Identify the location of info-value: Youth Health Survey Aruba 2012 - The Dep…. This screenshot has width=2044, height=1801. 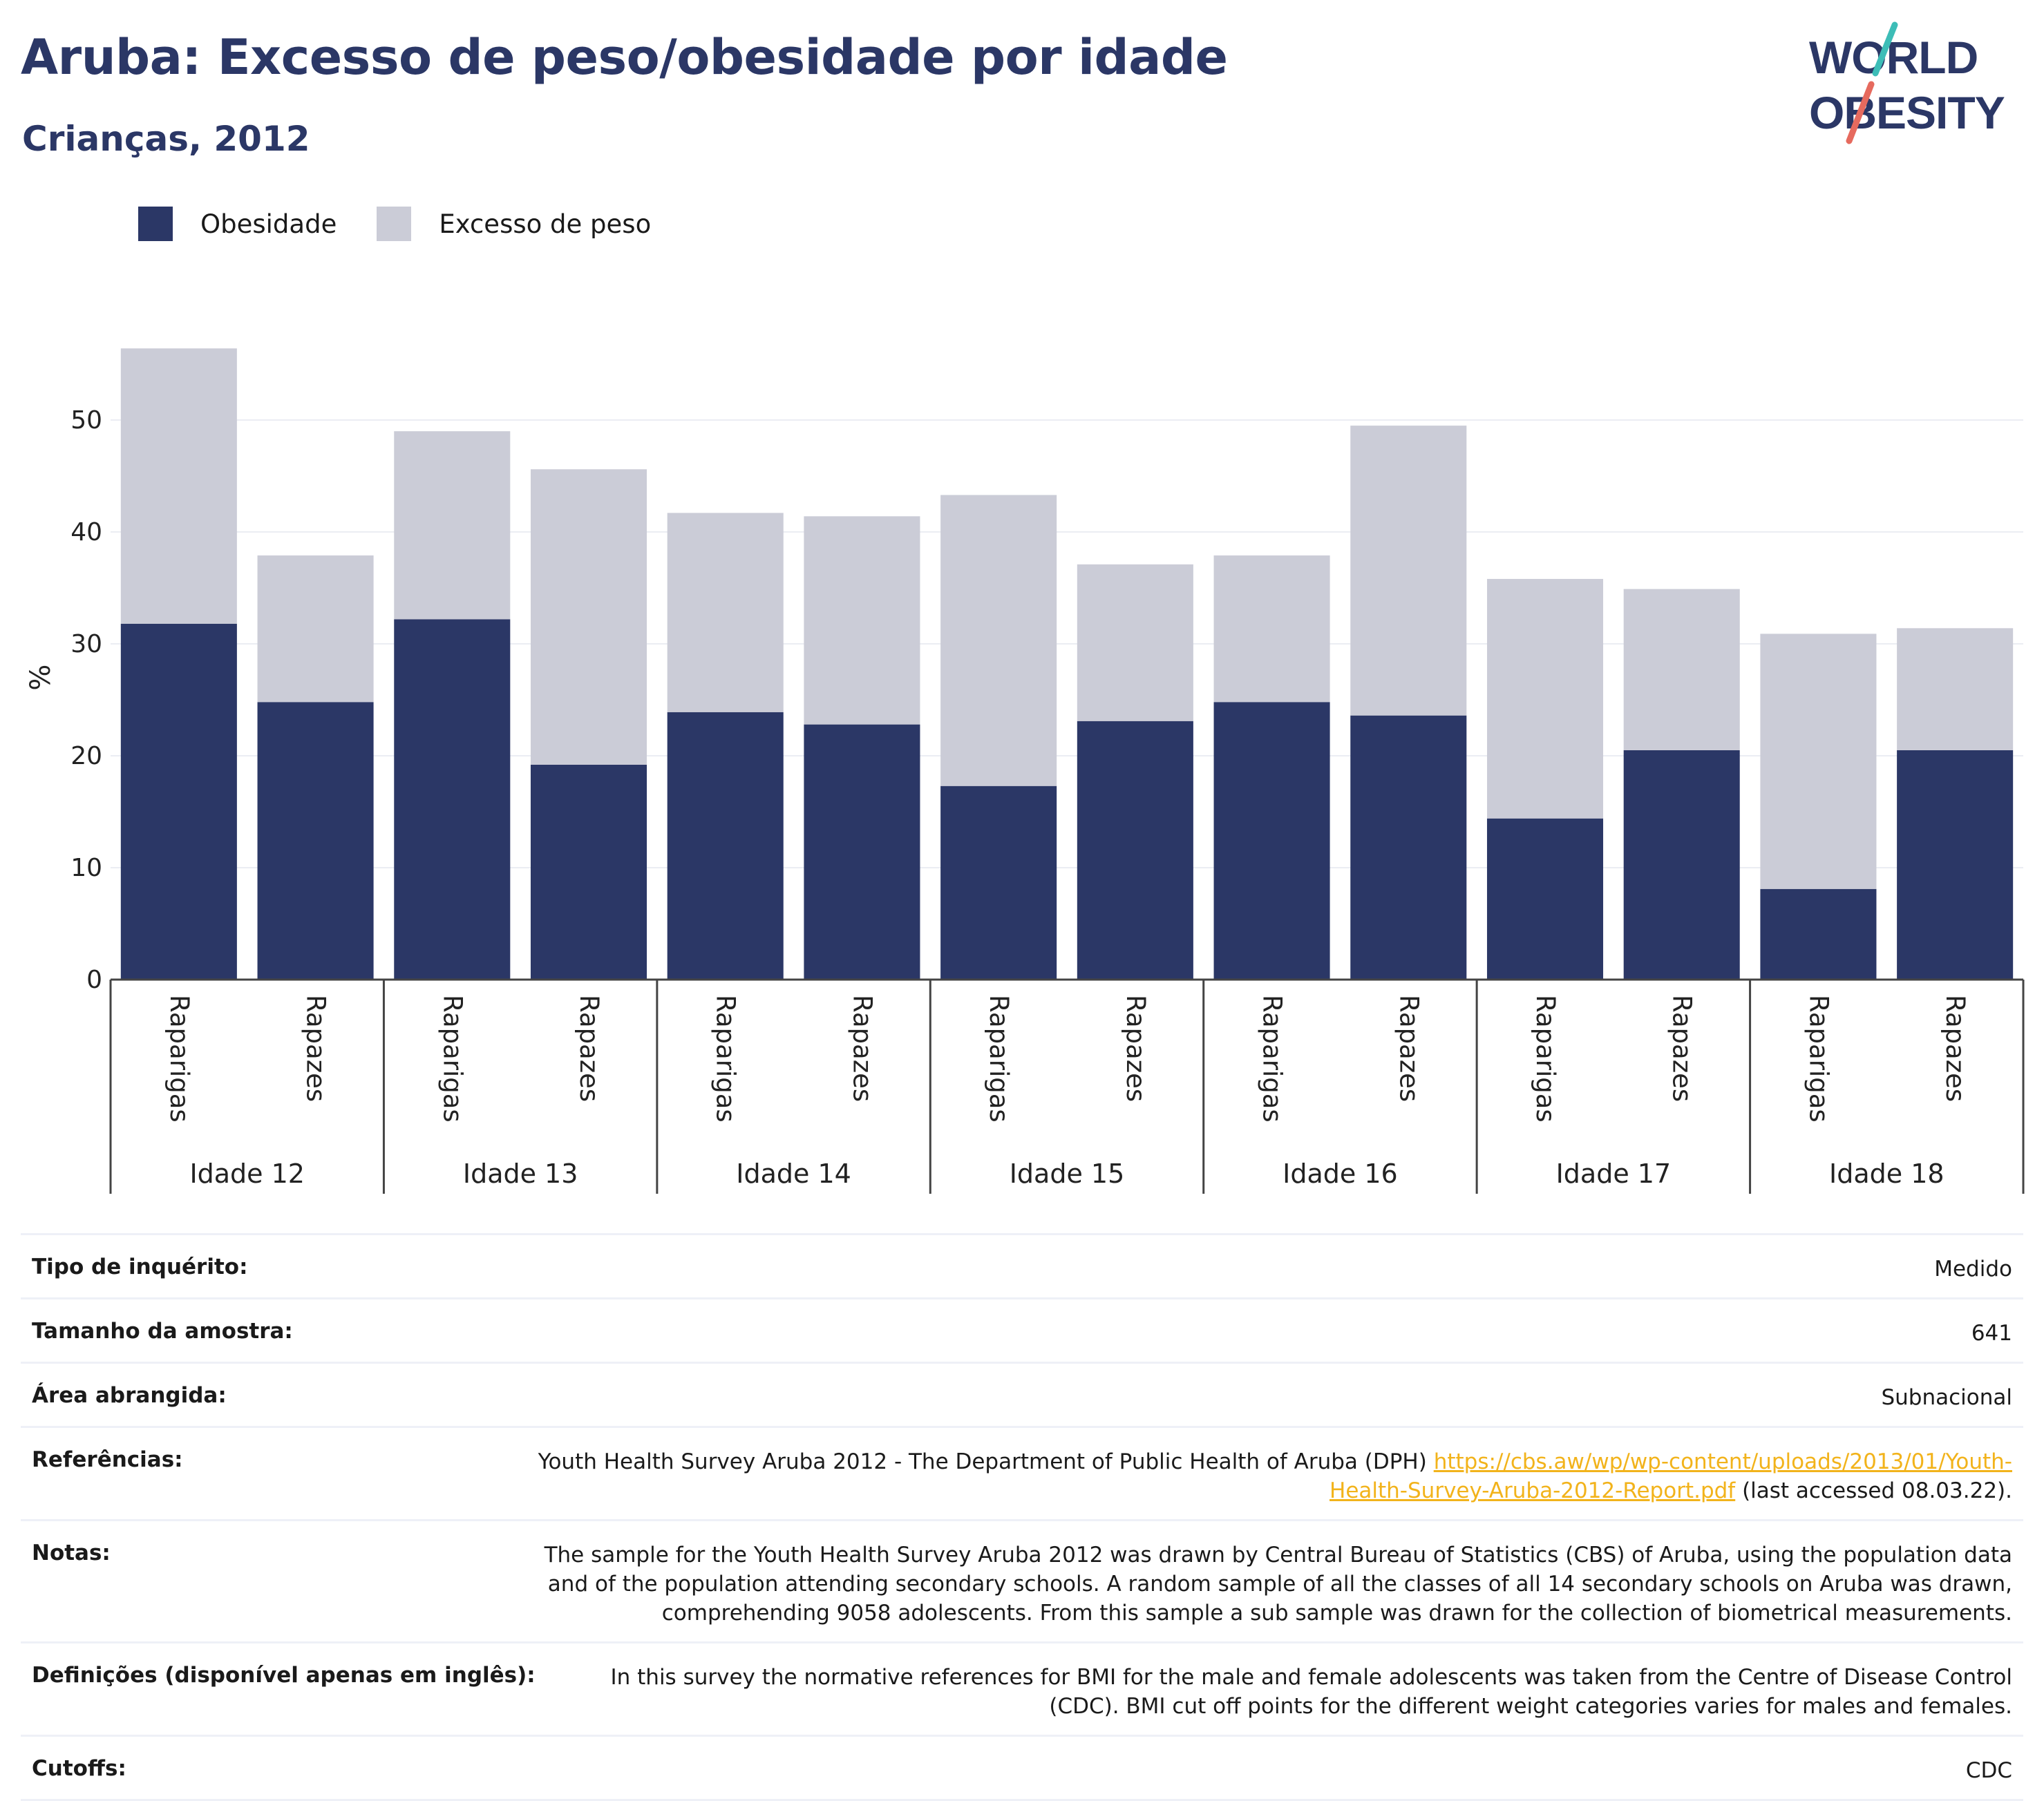
(1259, 1476).